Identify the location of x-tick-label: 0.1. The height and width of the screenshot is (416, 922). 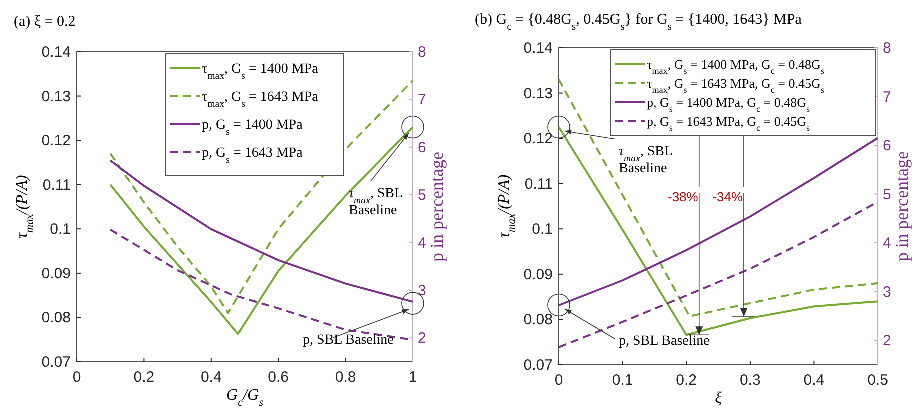
(623, 380).